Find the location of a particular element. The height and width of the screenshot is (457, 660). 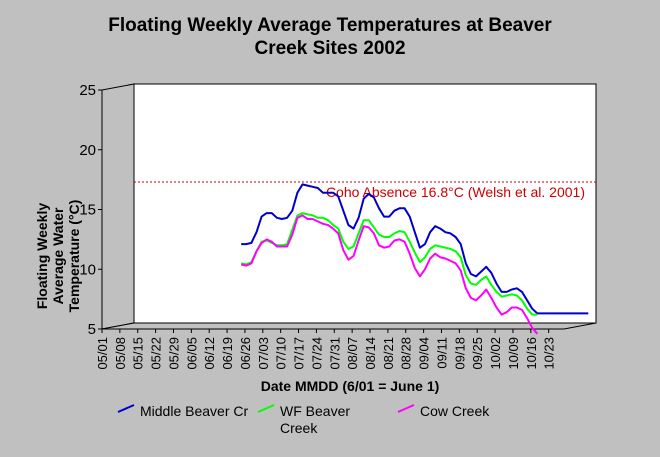

legend-swatch-middle-beaver is located at coordinates (126, 408).